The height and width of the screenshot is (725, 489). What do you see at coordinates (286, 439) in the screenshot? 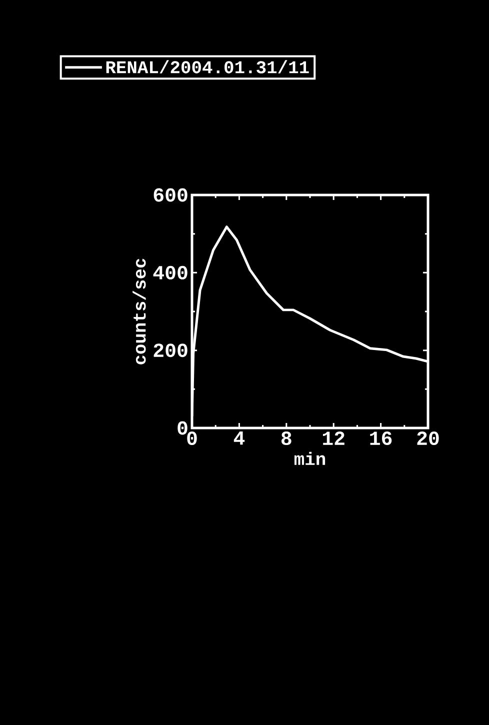
I see `x-tick-label: 8` at bounding box center [286, 439].